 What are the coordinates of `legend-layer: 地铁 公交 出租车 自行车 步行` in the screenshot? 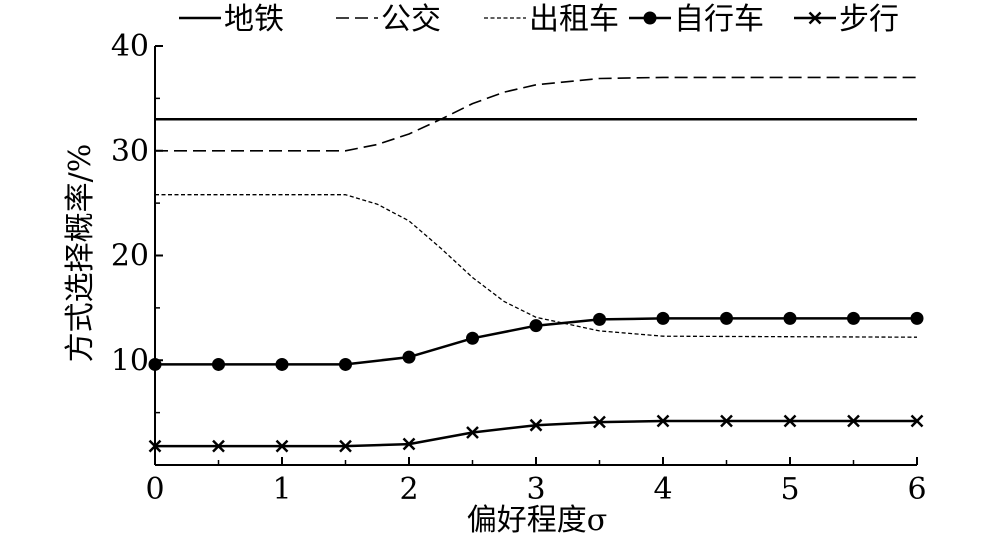 It's located at (539, 19).